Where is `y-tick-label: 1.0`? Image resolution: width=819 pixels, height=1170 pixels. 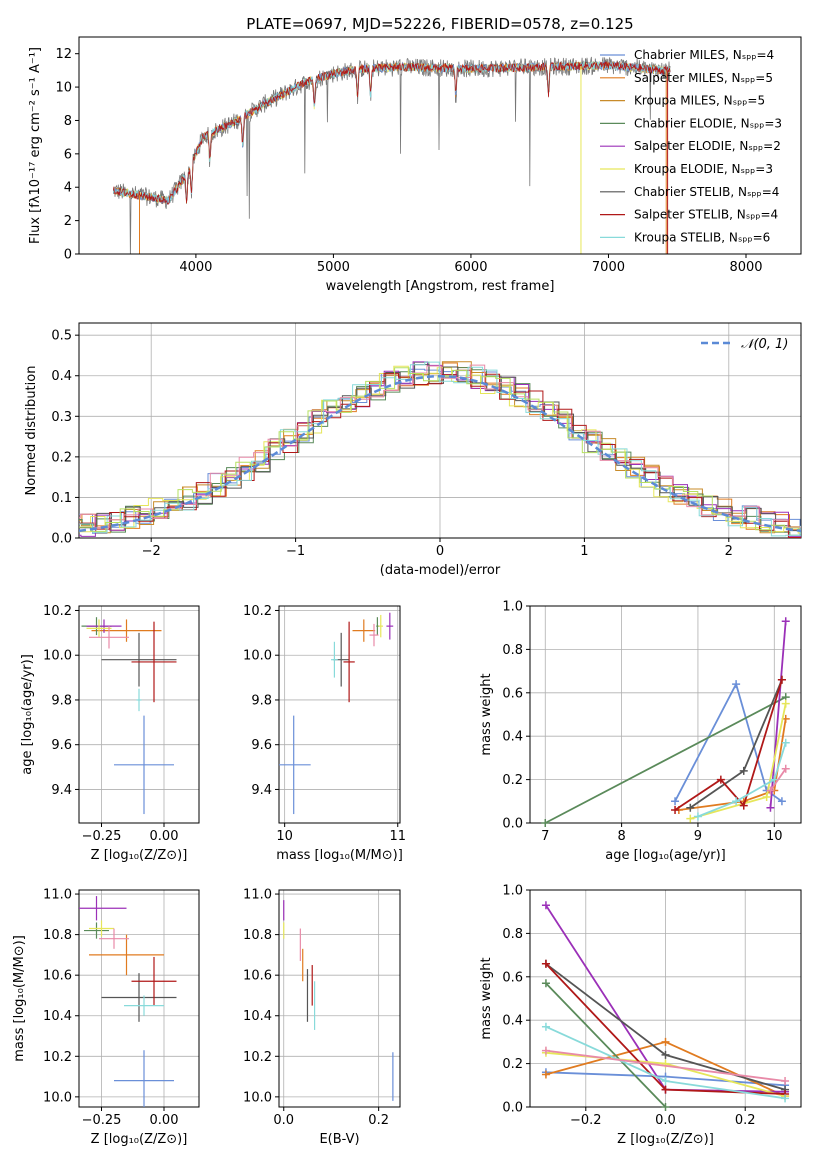
y-tick-label: 1.0 is located at coordinates (512, 607).